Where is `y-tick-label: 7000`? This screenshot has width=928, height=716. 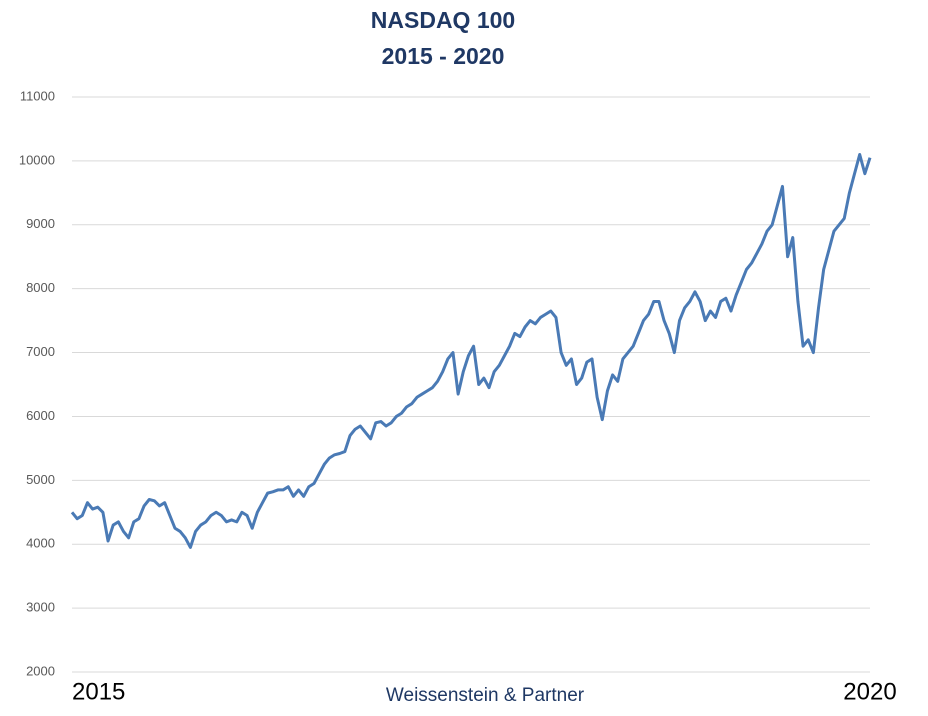
y-tick-label: 7000 is located at coordinates (40, 351).